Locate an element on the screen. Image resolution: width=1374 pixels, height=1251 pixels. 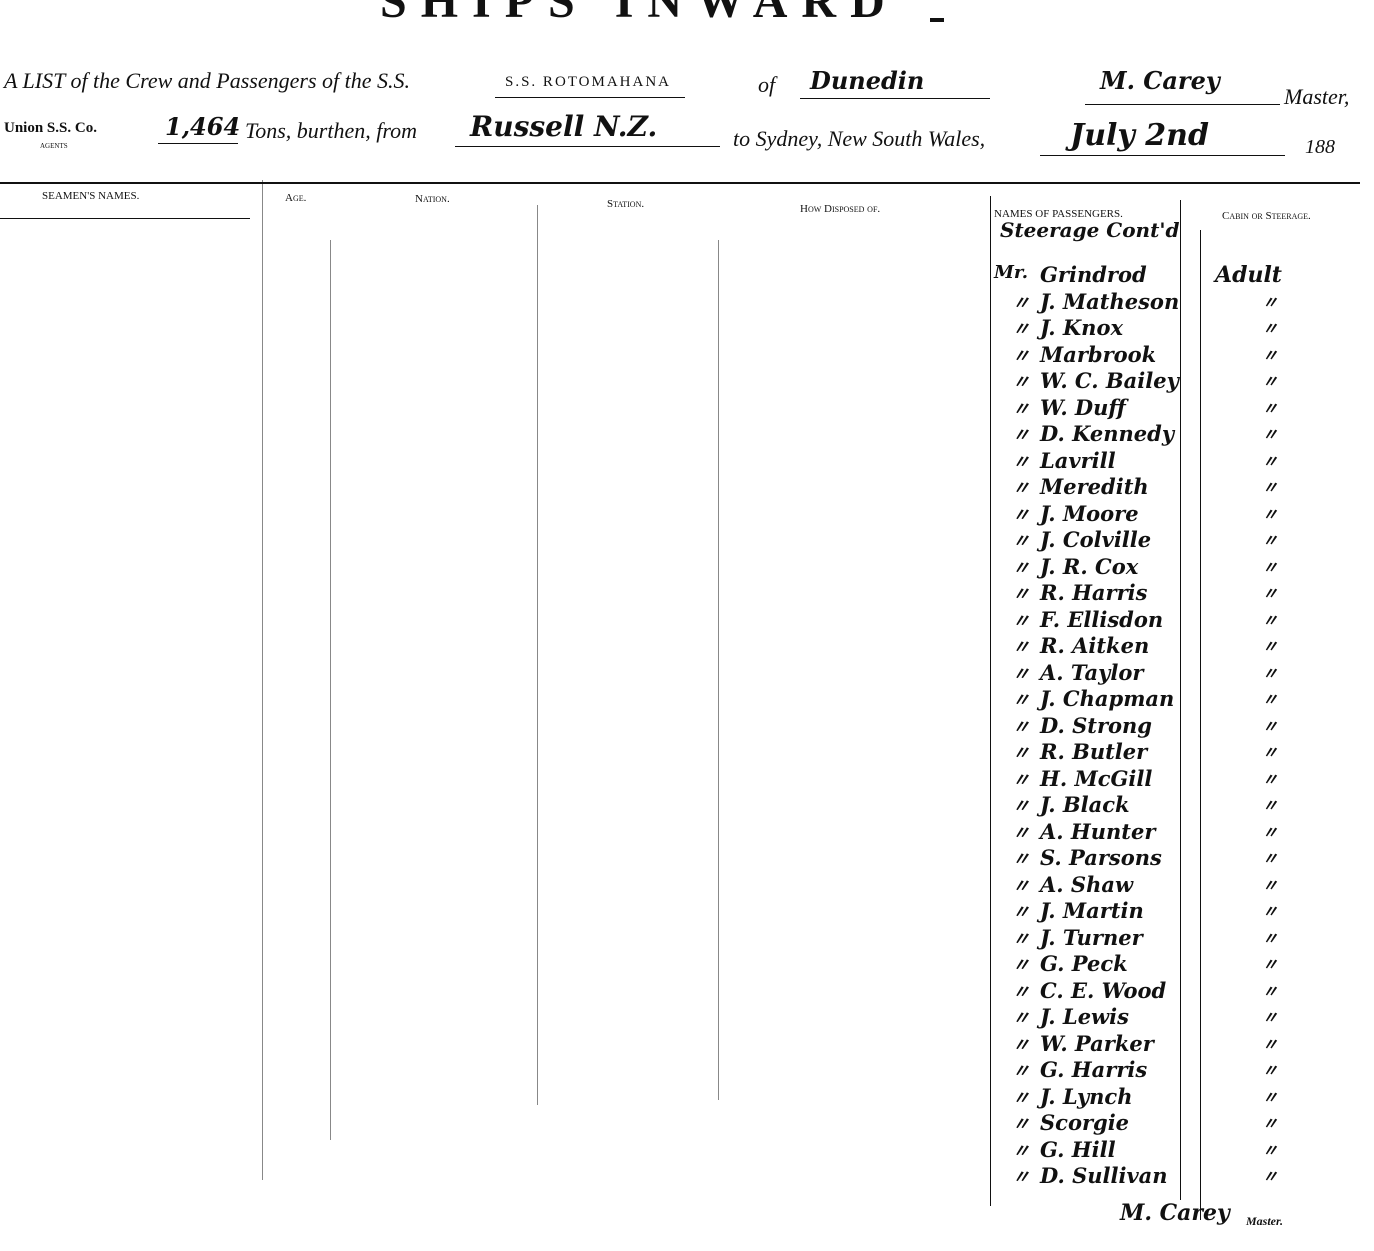
passenger-name: S. Parsons is located at coordinates (1101, 857).